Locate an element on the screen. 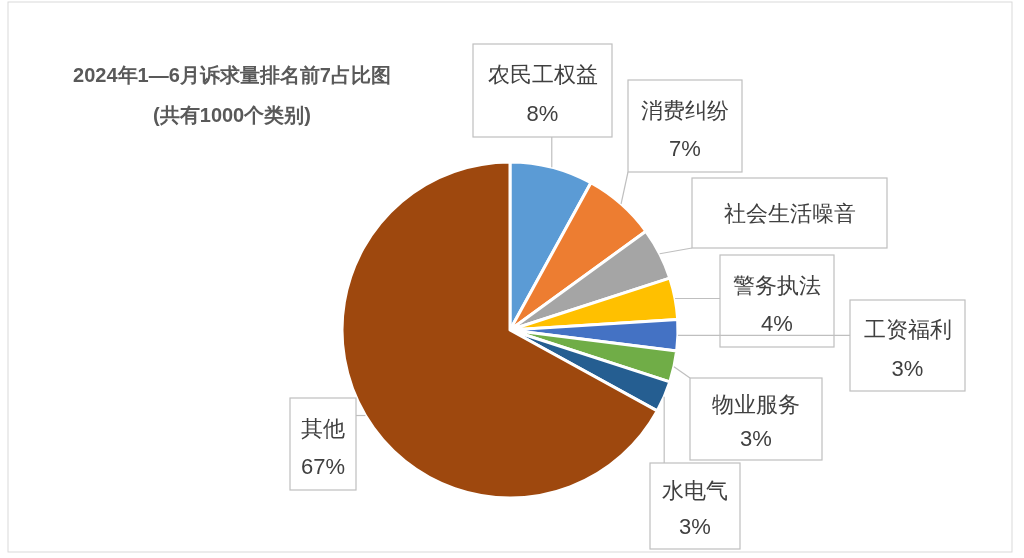 This screenshot has width=1024, height=558. slice-label: 工资福利 is located at coordinates (907, 330).